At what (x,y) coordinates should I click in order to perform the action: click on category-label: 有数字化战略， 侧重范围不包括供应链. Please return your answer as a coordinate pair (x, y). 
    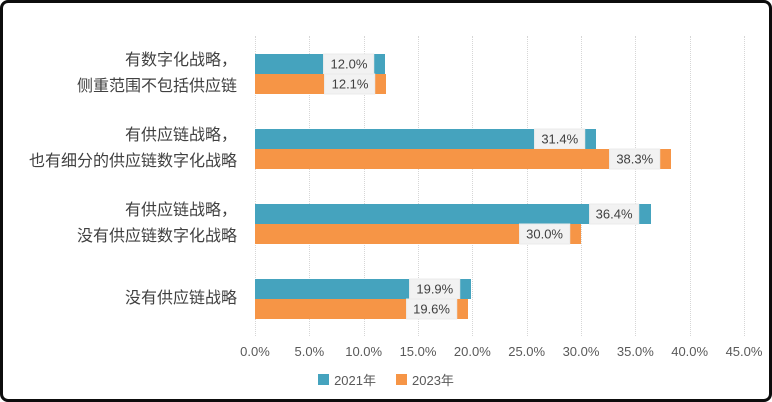
    Looking at the image, I should click on (120, 74).